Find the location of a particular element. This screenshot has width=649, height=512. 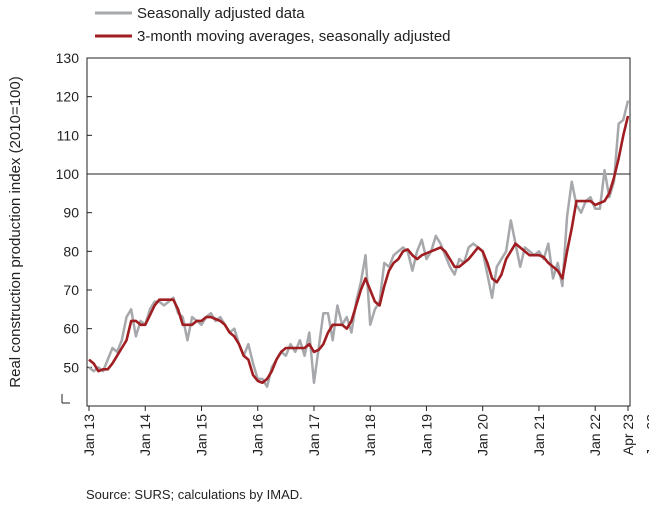

y-tick-label: 70 is located at coordinates (71, 290).